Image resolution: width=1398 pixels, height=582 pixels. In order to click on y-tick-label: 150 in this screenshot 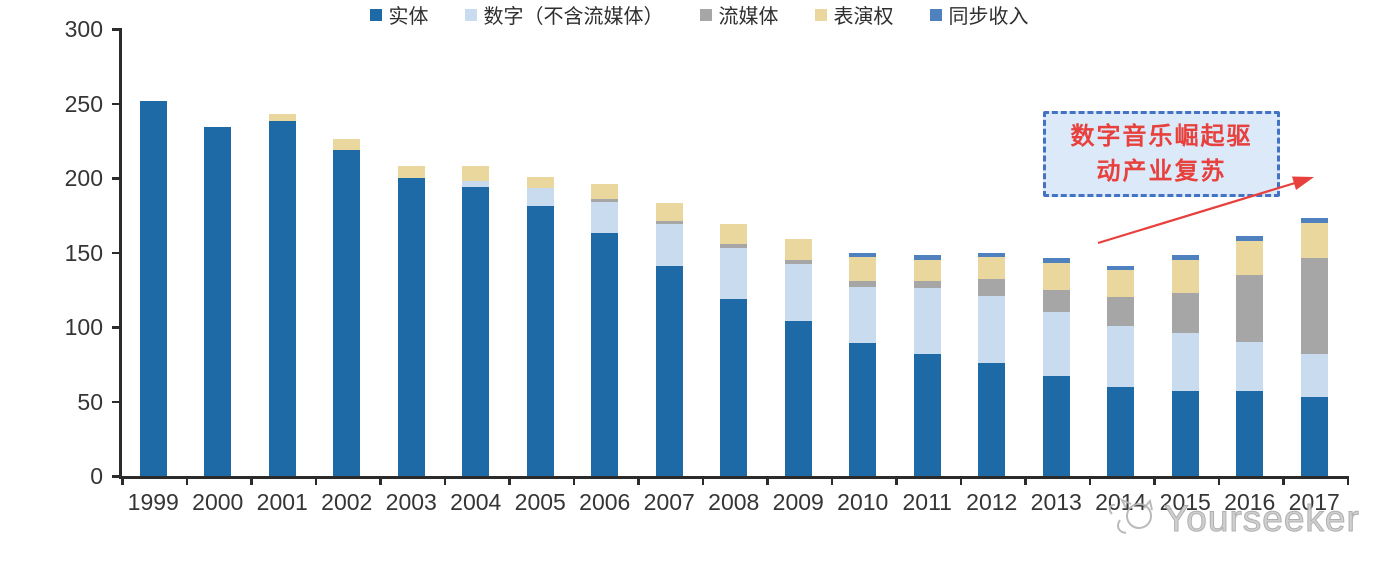, I will do `click(83, 252)`.